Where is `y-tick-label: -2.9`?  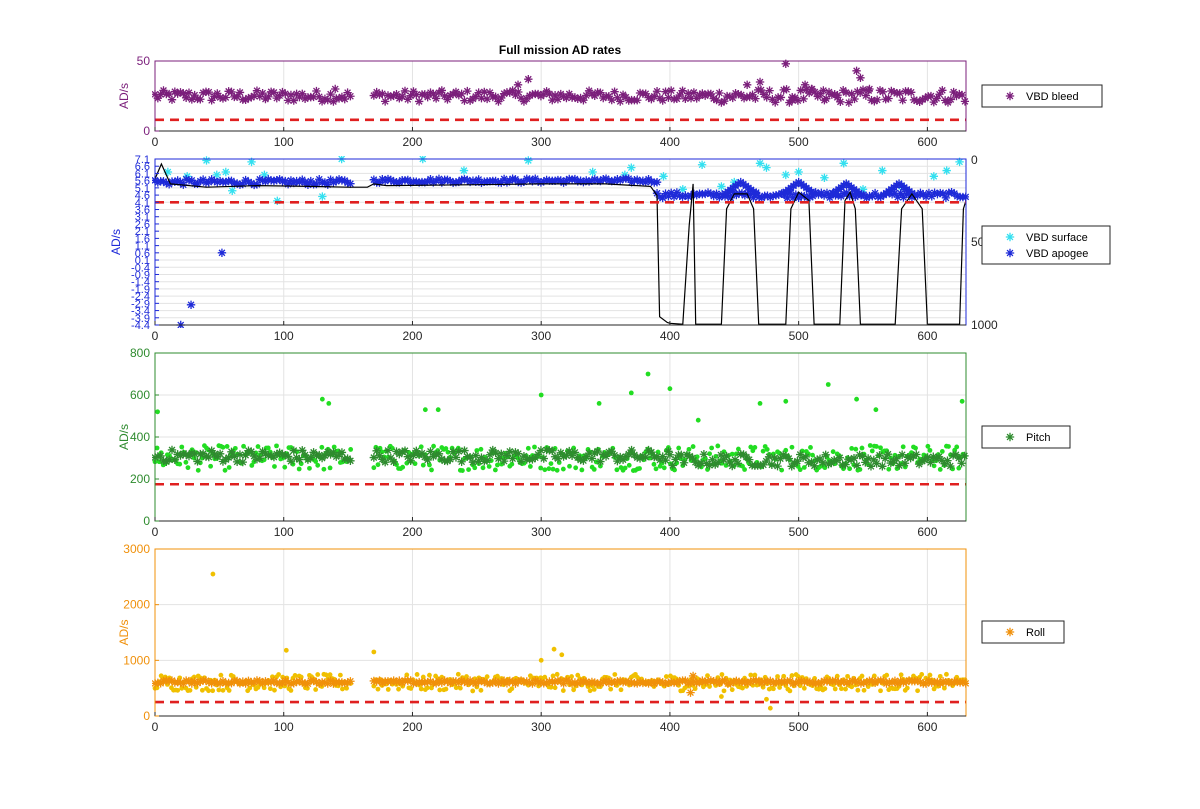
y-tick-label: -2.9 is located at coordinates (140, 304).